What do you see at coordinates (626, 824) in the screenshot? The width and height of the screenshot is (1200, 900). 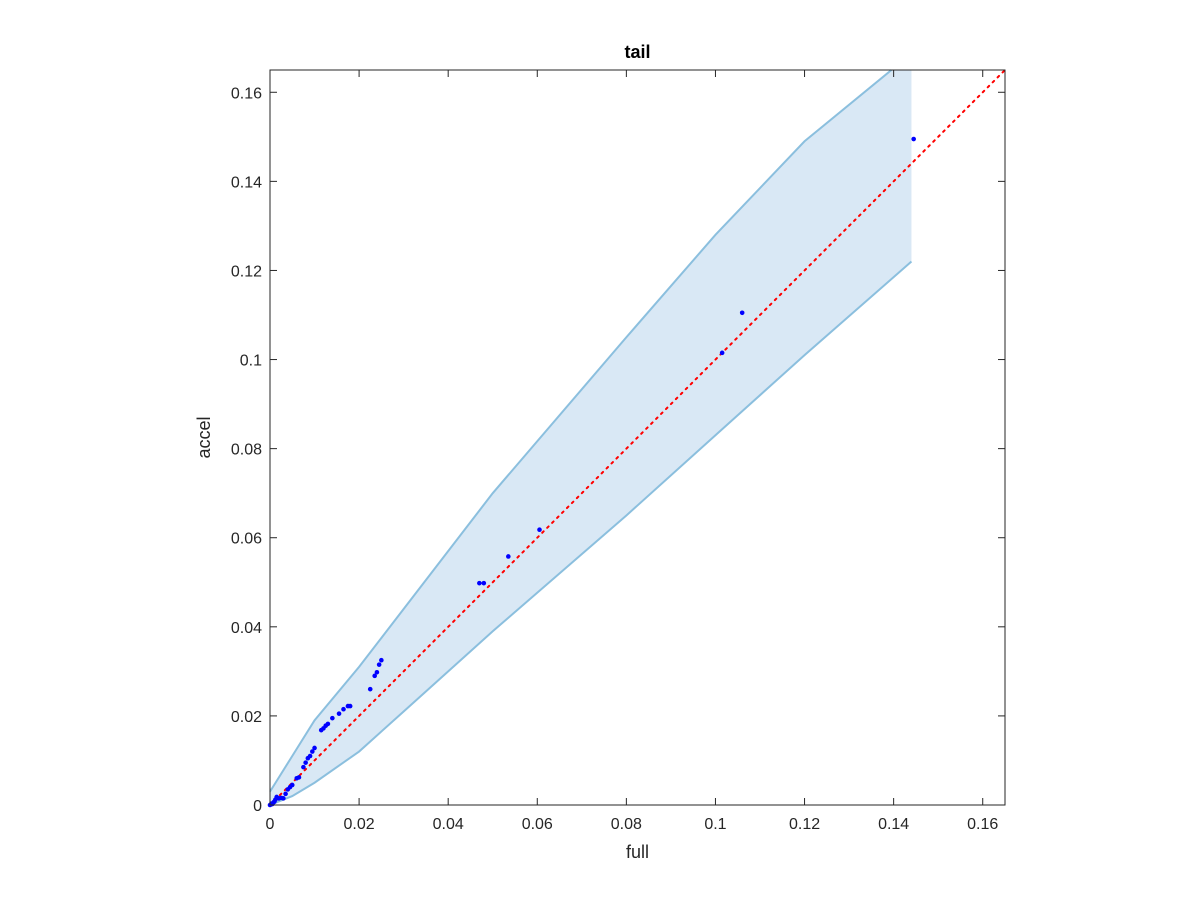 I see `x-tick-label: 0.08` at bounding box center [626, 824].